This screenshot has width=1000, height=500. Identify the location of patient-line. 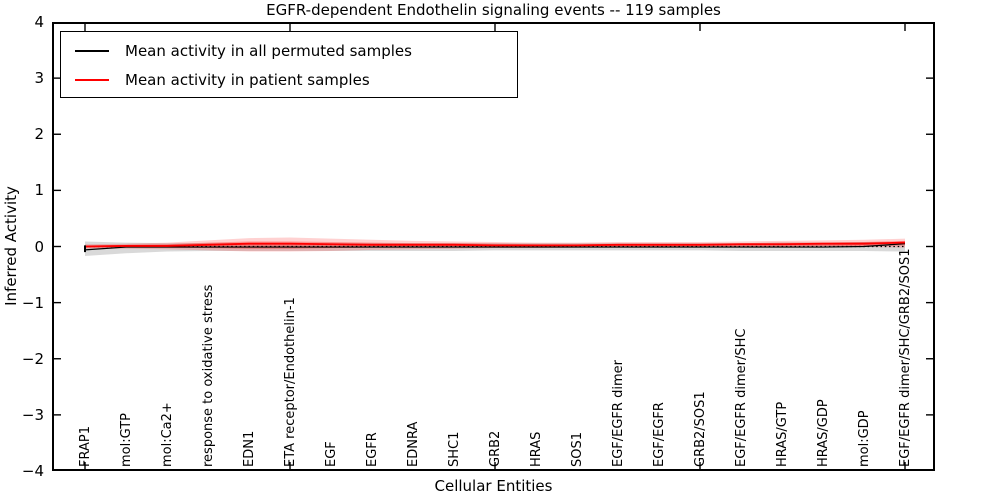
(495, 244).